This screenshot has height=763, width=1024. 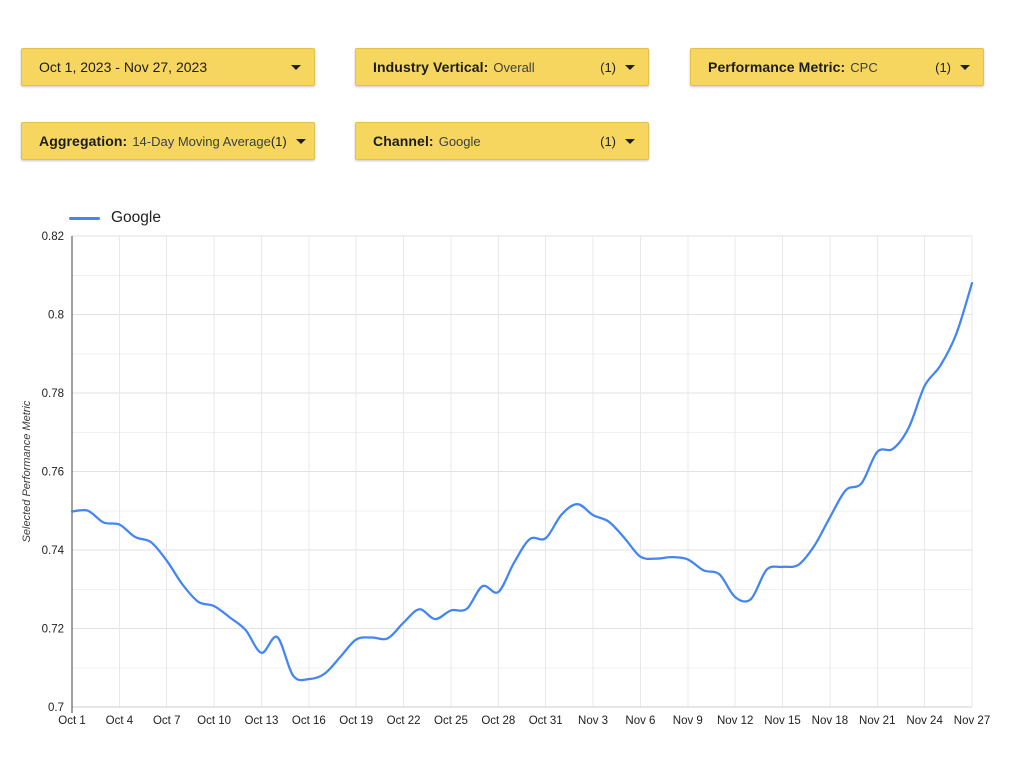 I want to click on legend-line-swatch, so click(x=84, y=218).